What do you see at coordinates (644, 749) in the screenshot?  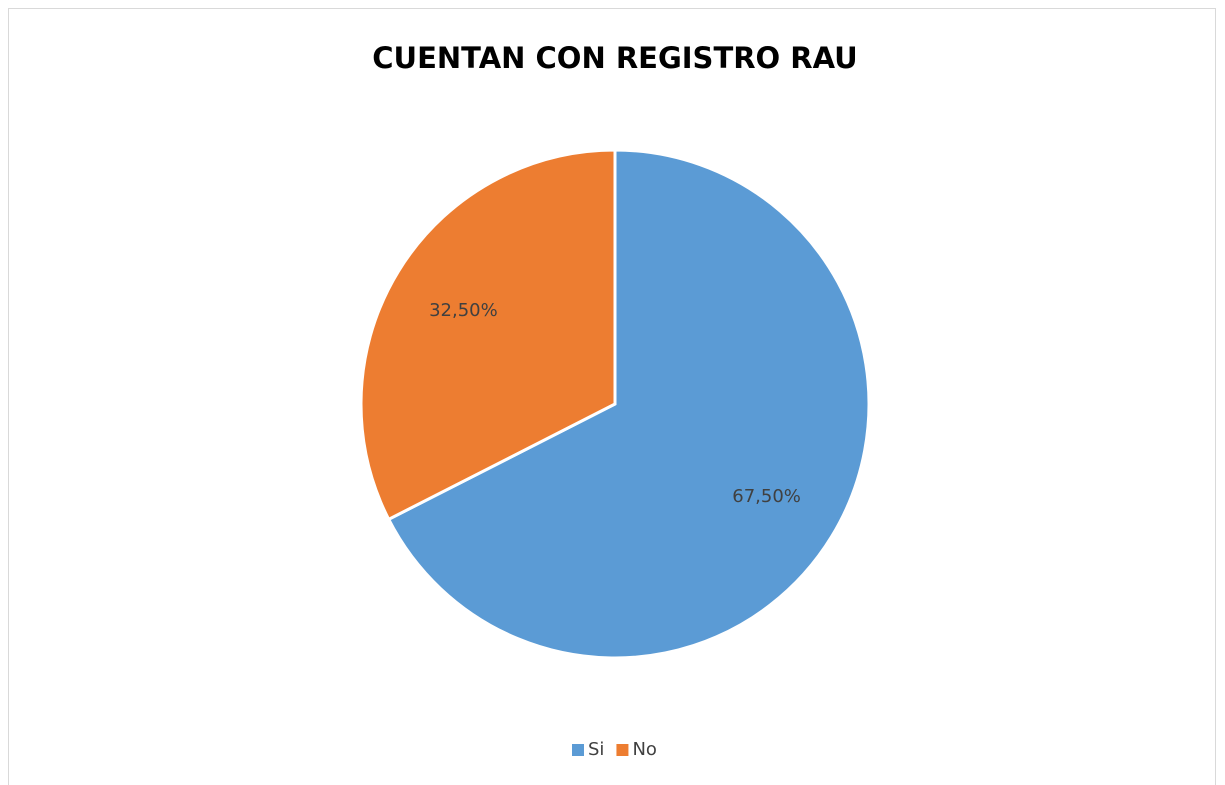 I see `legend-label: No` at bounding box center [644, 749].